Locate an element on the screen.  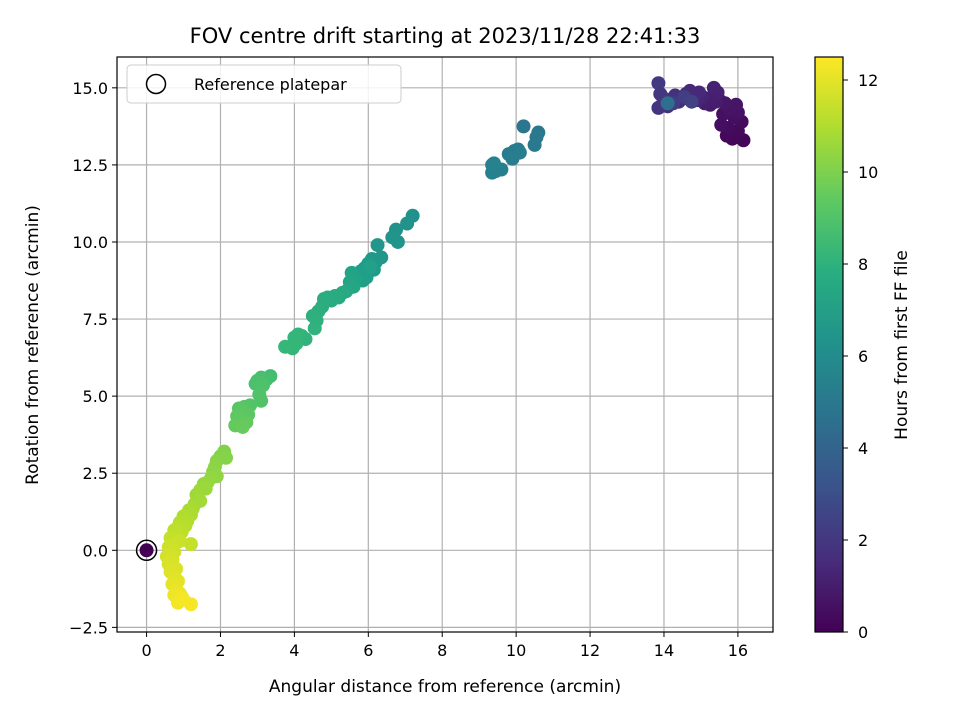
y-axis-label: Rotation from reference (arcmin) is located at coordinates (33, 345).